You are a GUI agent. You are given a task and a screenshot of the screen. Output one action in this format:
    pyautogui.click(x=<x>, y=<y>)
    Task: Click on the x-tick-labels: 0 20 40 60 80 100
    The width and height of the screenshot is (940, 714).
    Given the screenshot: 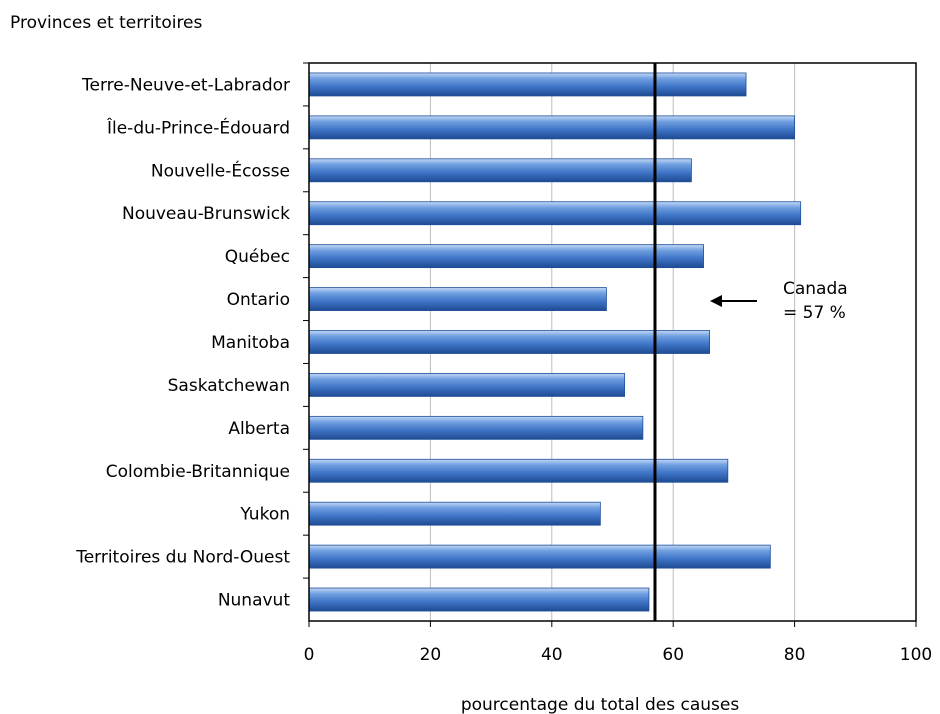 What is the action you would take?
    pyautogui.click(x=618, y=643)
    